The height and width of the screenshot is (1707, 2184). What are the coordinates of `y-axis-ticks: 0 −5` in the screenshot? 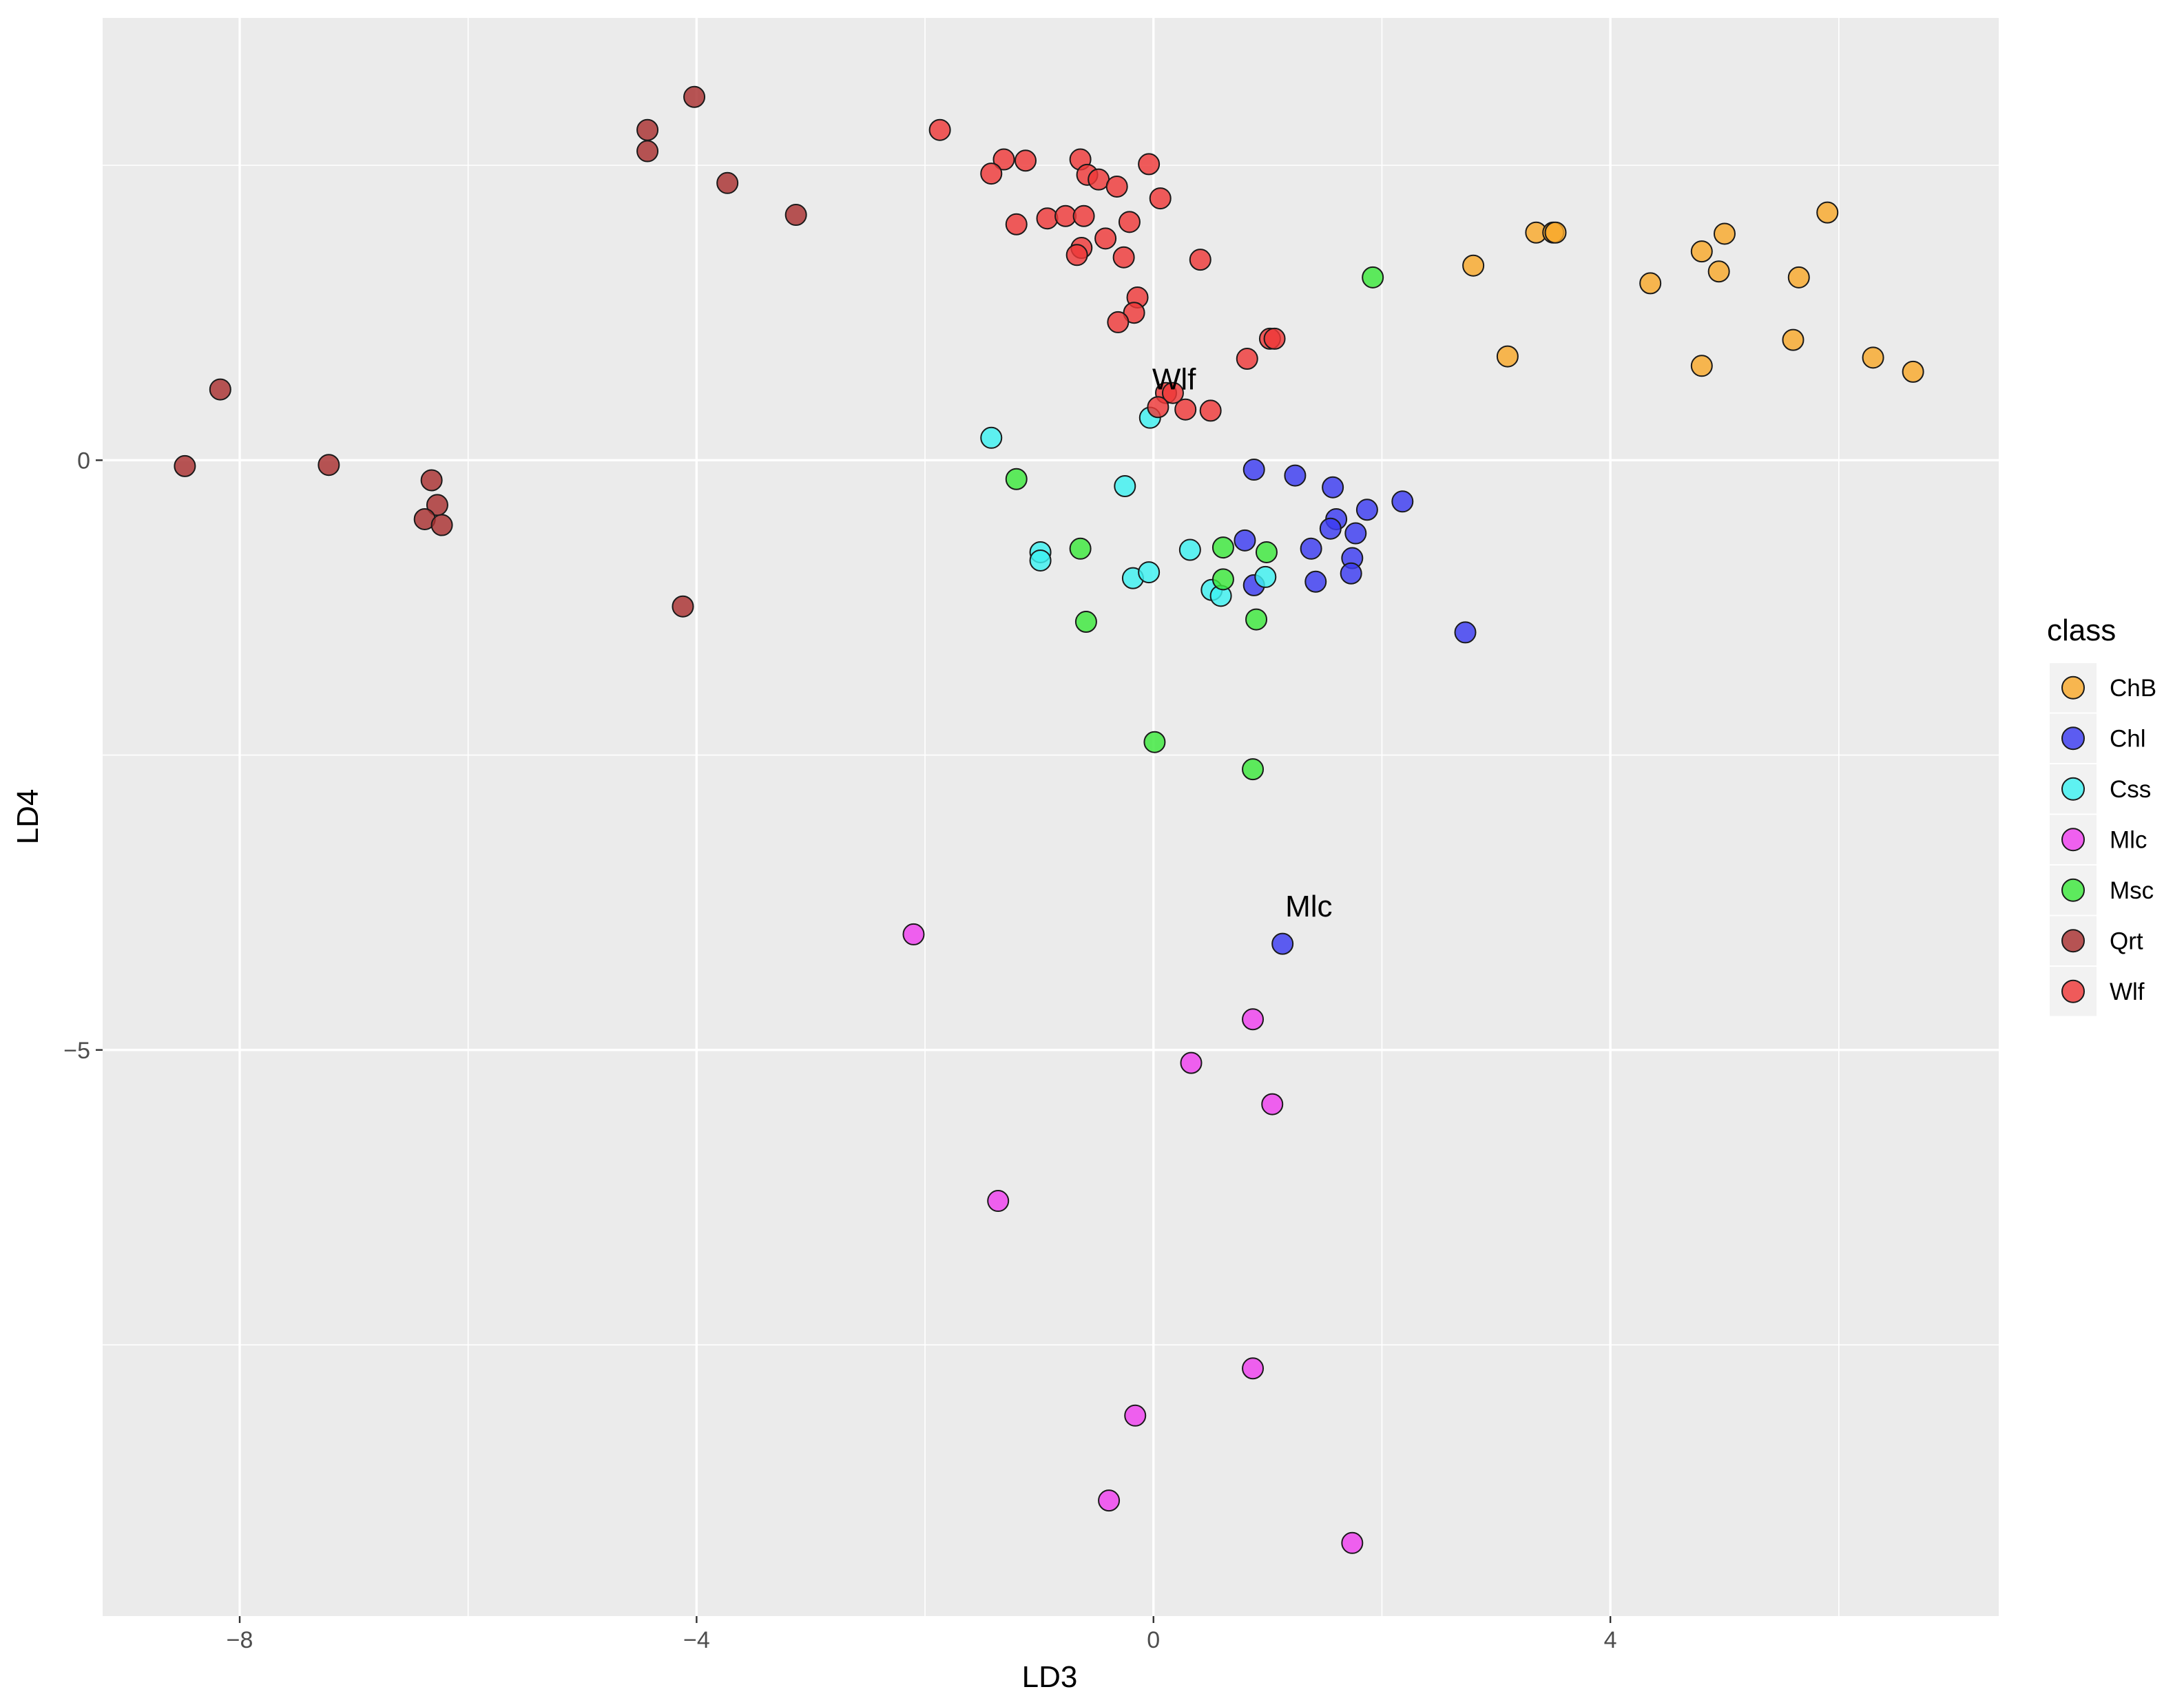 It's located at (83, 756).